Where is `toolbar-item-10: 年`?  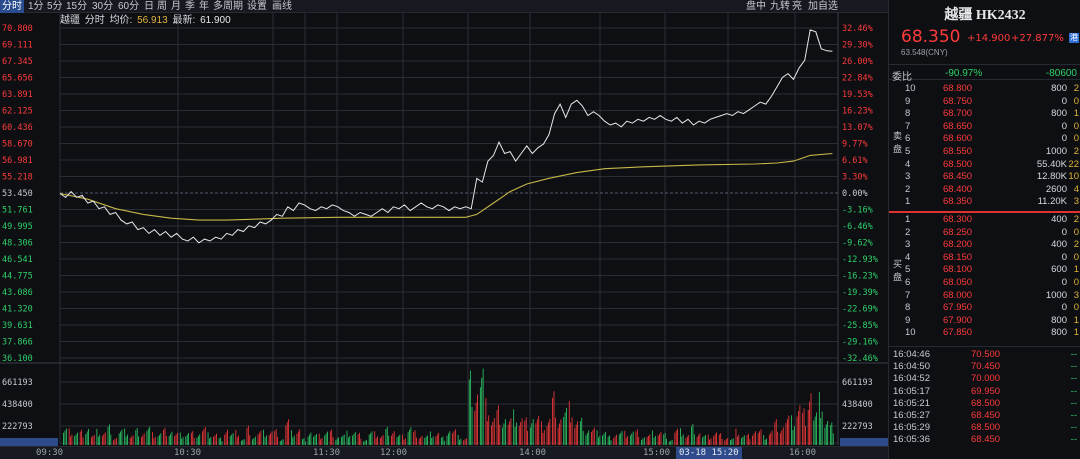 toolbar-item-10: 年 is located at coordinates (204, 6).